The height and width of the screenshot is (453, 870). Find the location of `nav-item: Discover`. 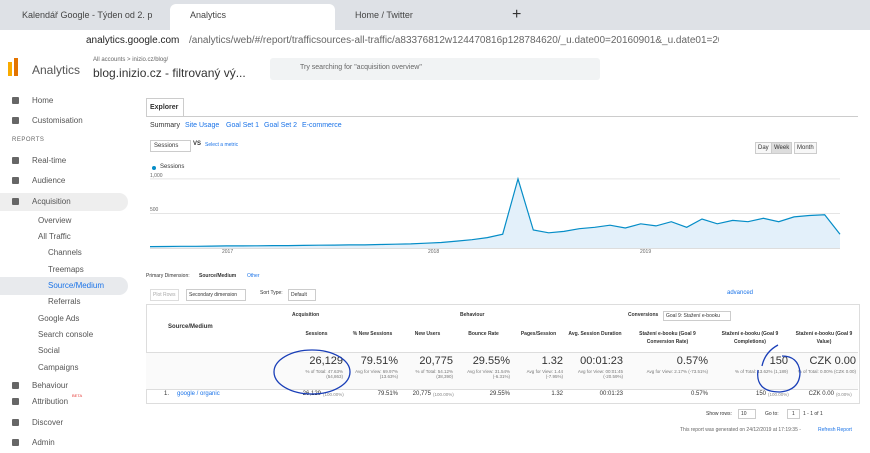

nav-item: Discover is located at coordinates (48, 422).